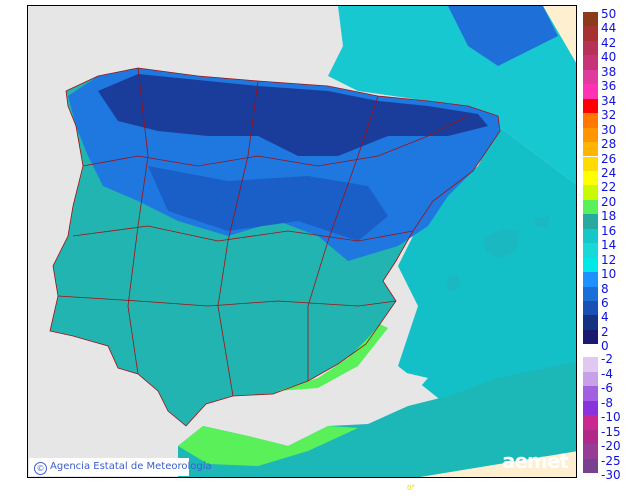  What do you see at coordinates (453, 283) in the screenshot?
I see `balearic-ibiza` at bounding box center [453, 283].